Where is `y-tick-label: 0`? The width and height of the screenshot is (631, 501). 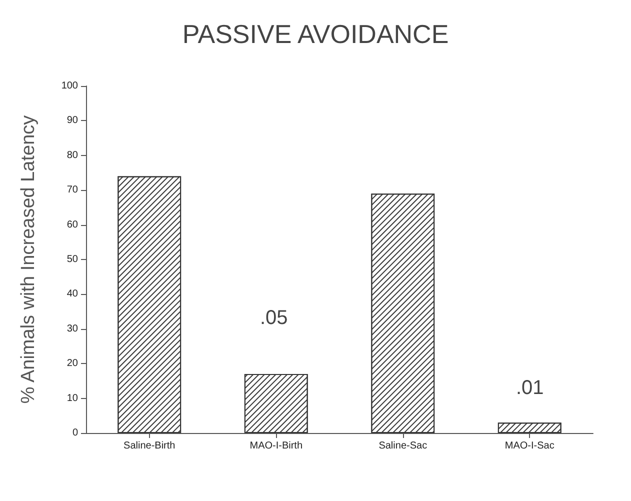 y-tick-label: 0 is located at coordinates (75, 433).